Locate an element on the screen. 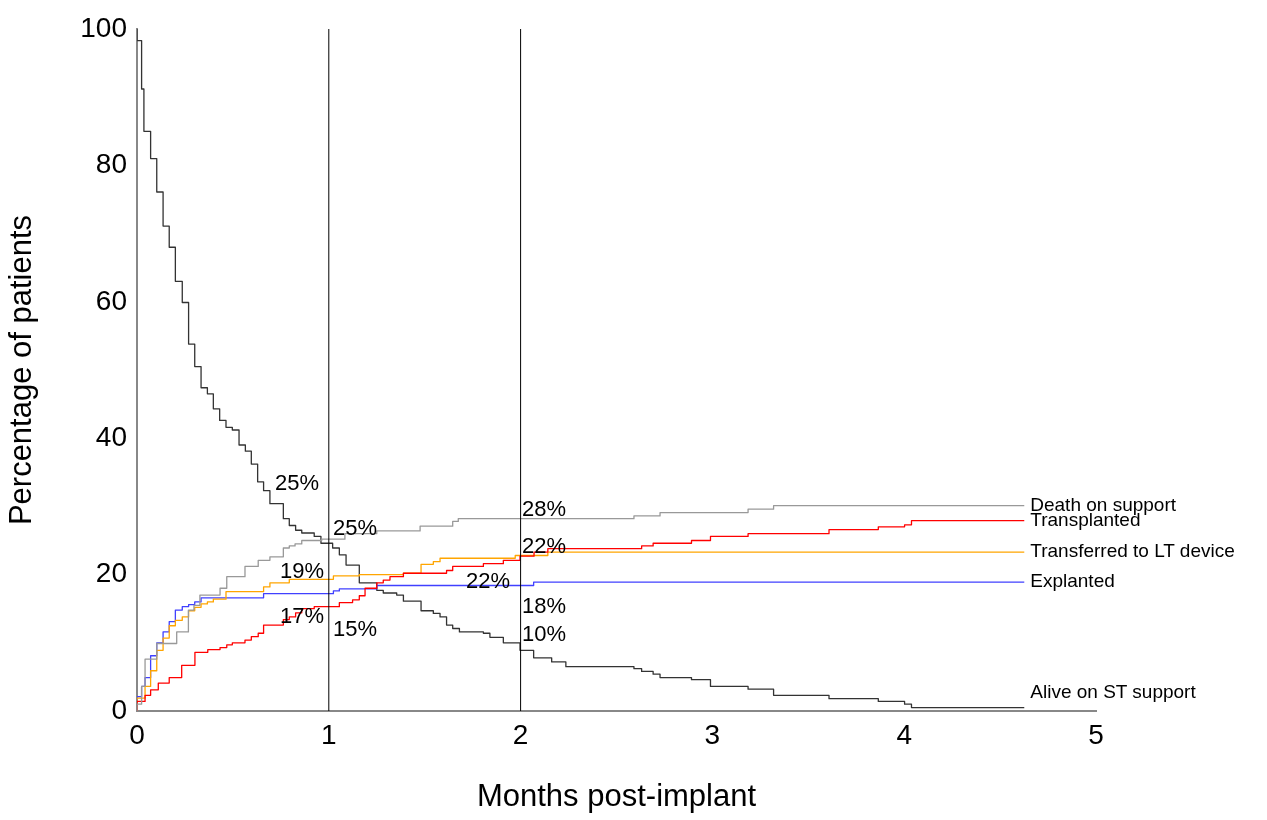 Image resolution: width=1267 pixels, height=820 pixels. annotation: 19% is located at coordinates (302, 571).